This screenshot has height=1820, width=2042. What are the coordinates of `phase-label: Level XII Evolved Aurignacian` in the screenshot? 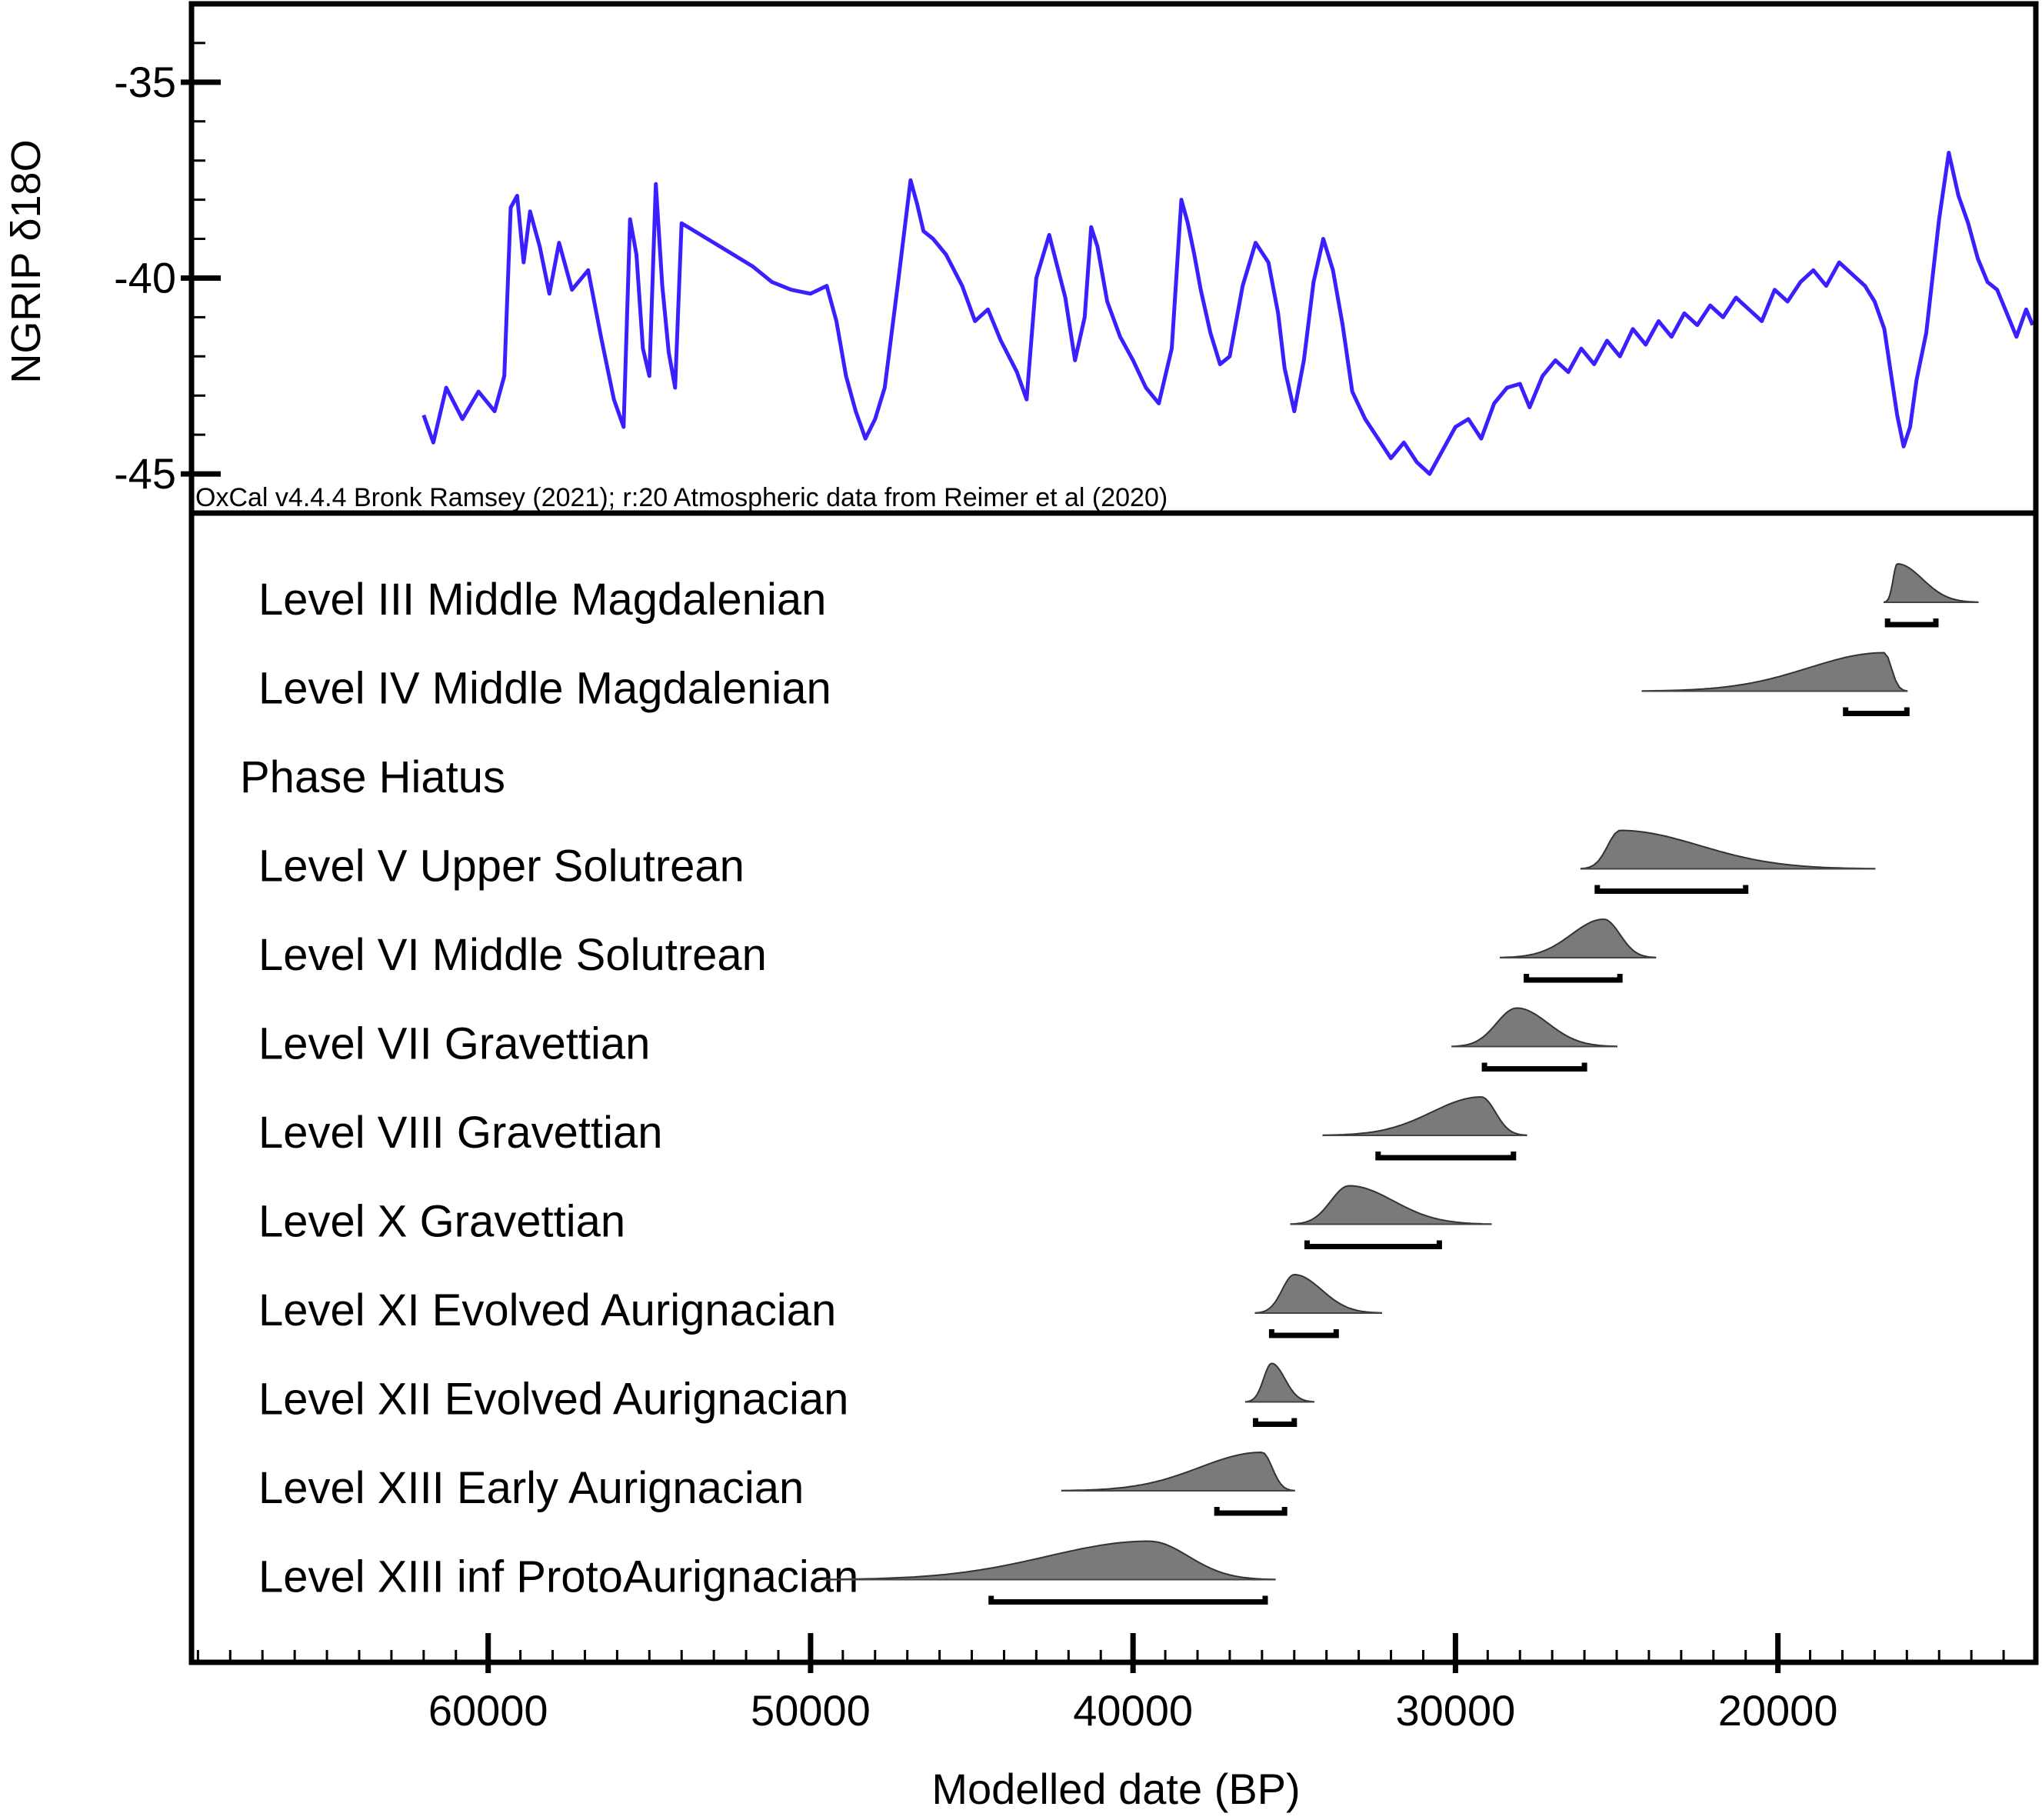 It's located at (553, 1400).